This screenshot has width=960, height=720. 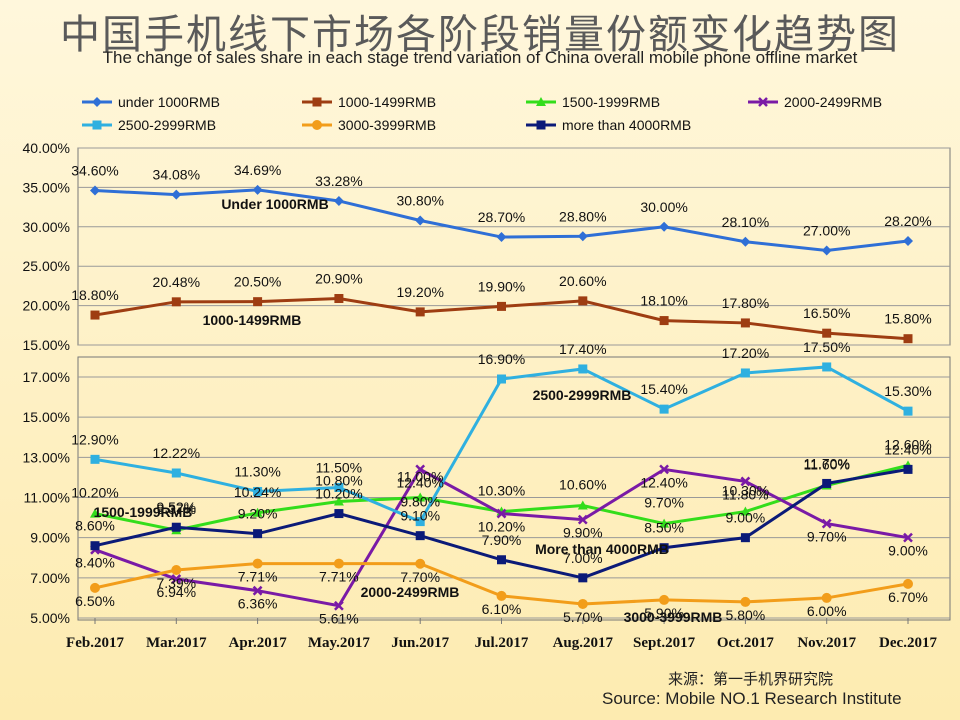 What do you see at coordinates (827, 611) in the screenshot?
I see `data-label: 6.00%` at bounding box center [827, 611].